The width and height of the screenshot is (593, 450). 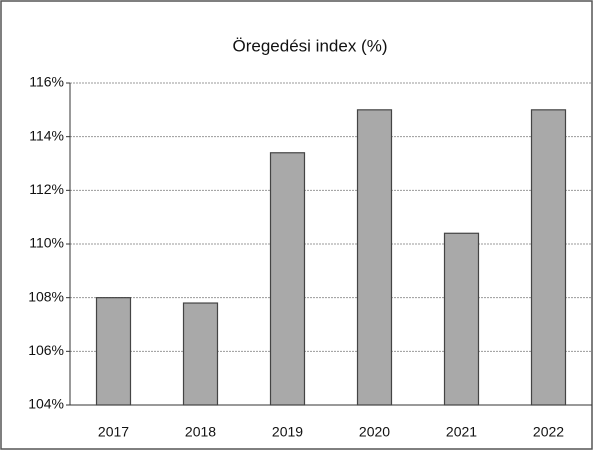 I want to click on y-tick-label: 106%, so click(x=46, y=350).